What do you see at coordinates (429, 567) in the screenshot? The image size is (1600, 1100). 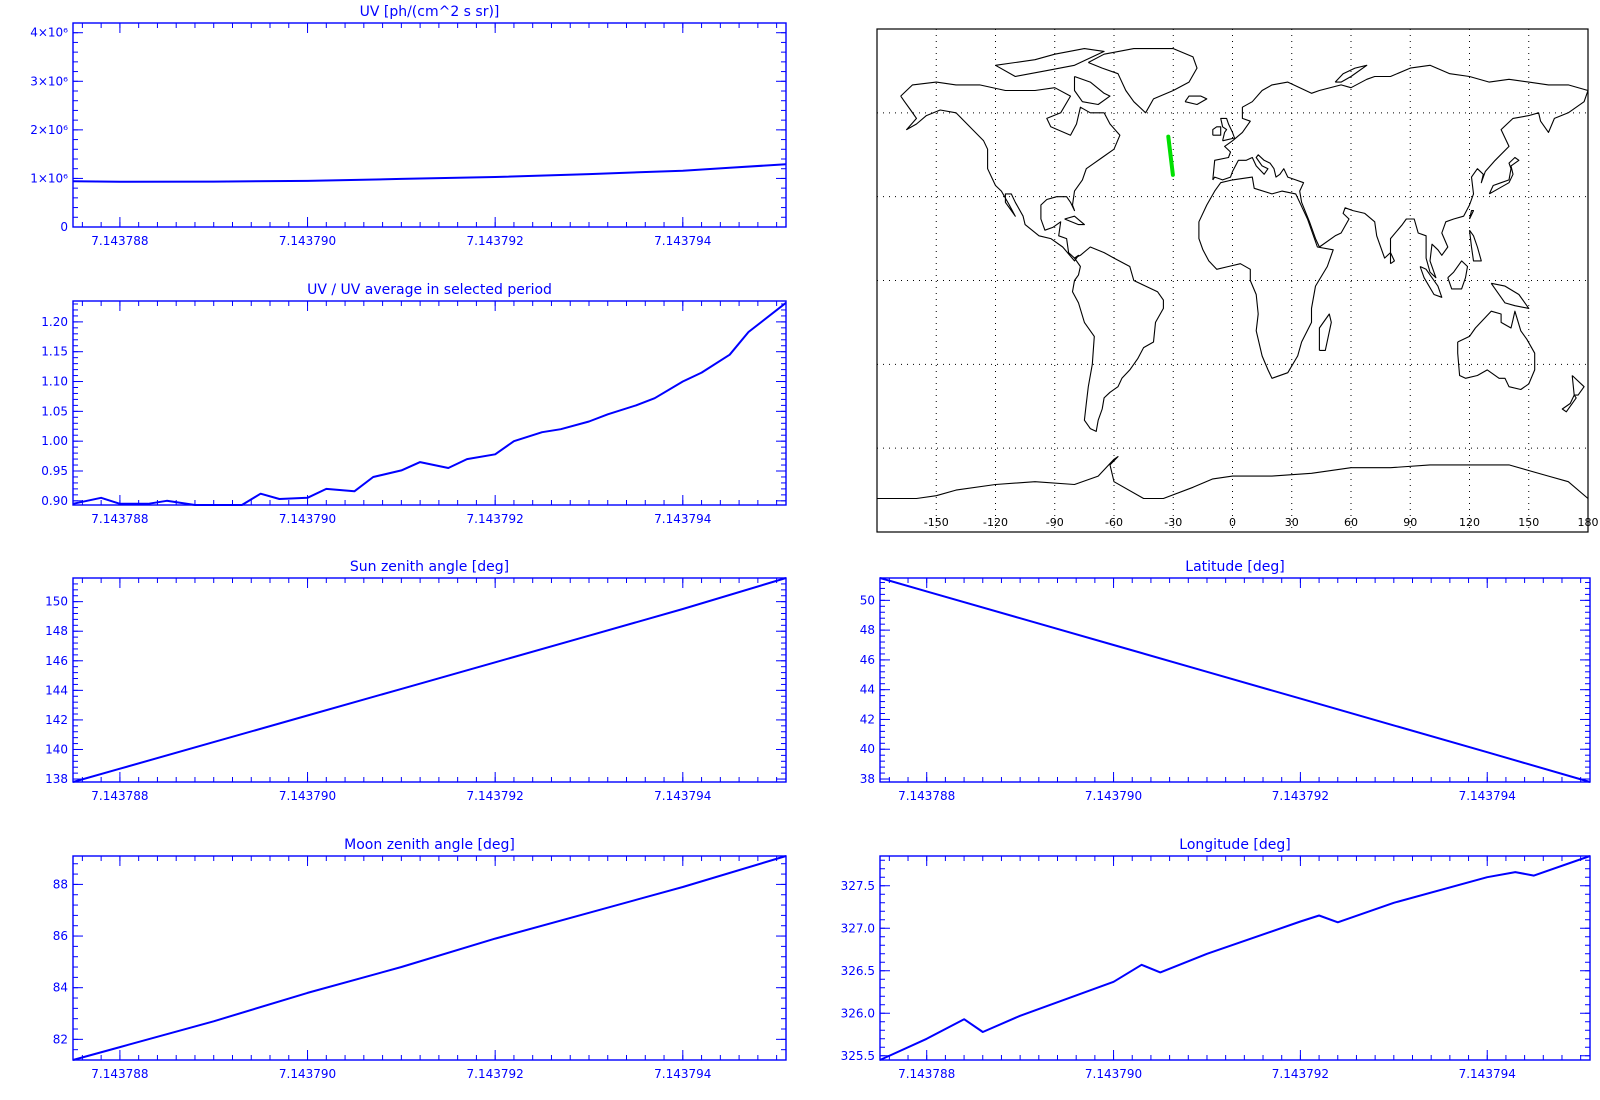 I see `chart-title: Sun zenith angle [deg]` at bounding box center [429, 567].